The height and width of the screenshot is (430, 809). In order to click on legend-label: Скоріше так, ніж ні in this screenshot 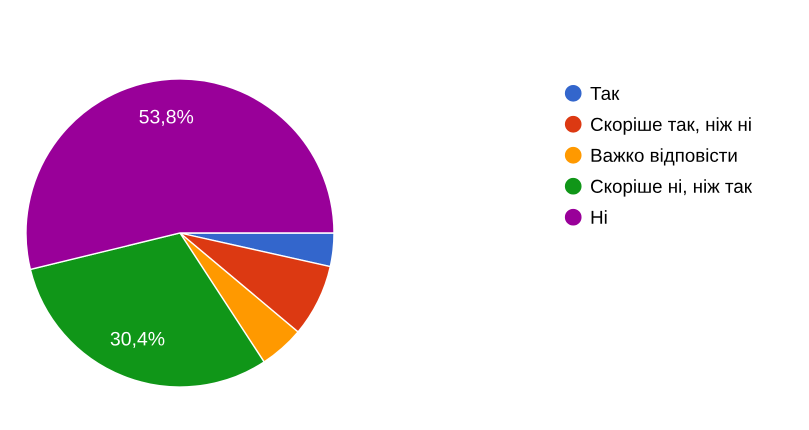, I will do `click(671, 126)`.